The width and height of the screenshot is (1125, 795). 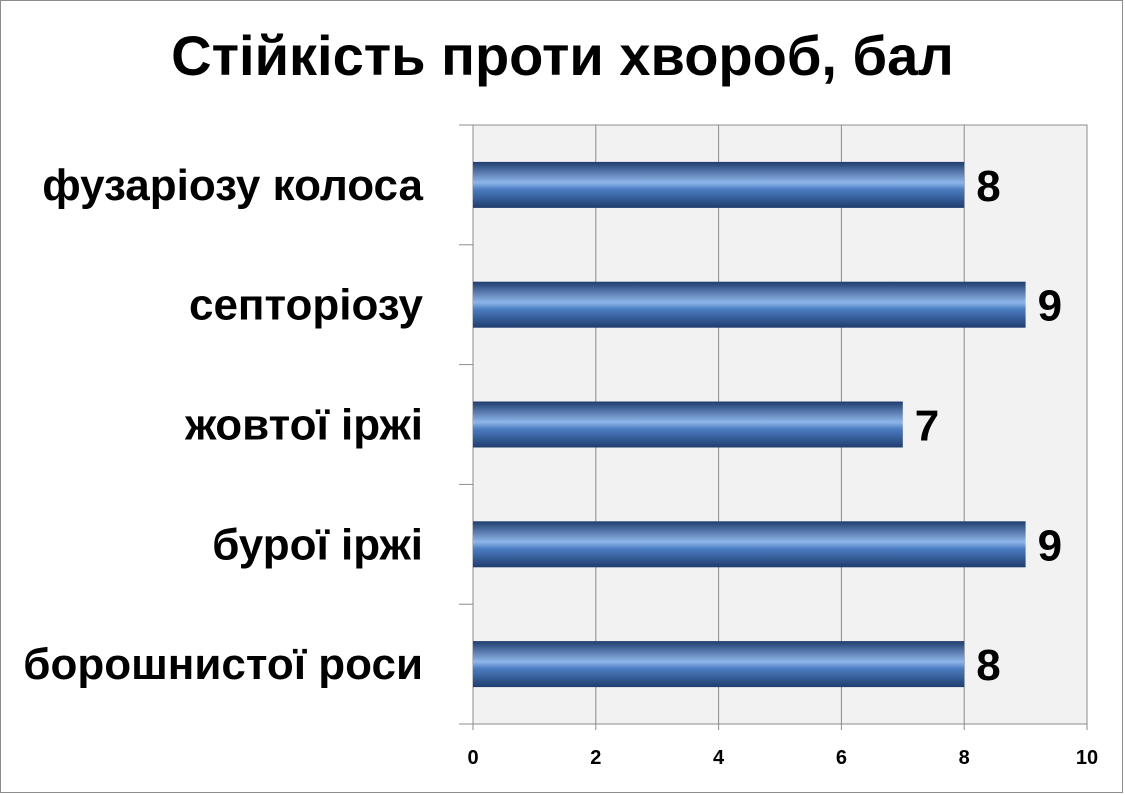 What do you see at coordinates (472, 758) in the screenshot?
I see `x-tick-label: 0` at bounding box center [472, 758].